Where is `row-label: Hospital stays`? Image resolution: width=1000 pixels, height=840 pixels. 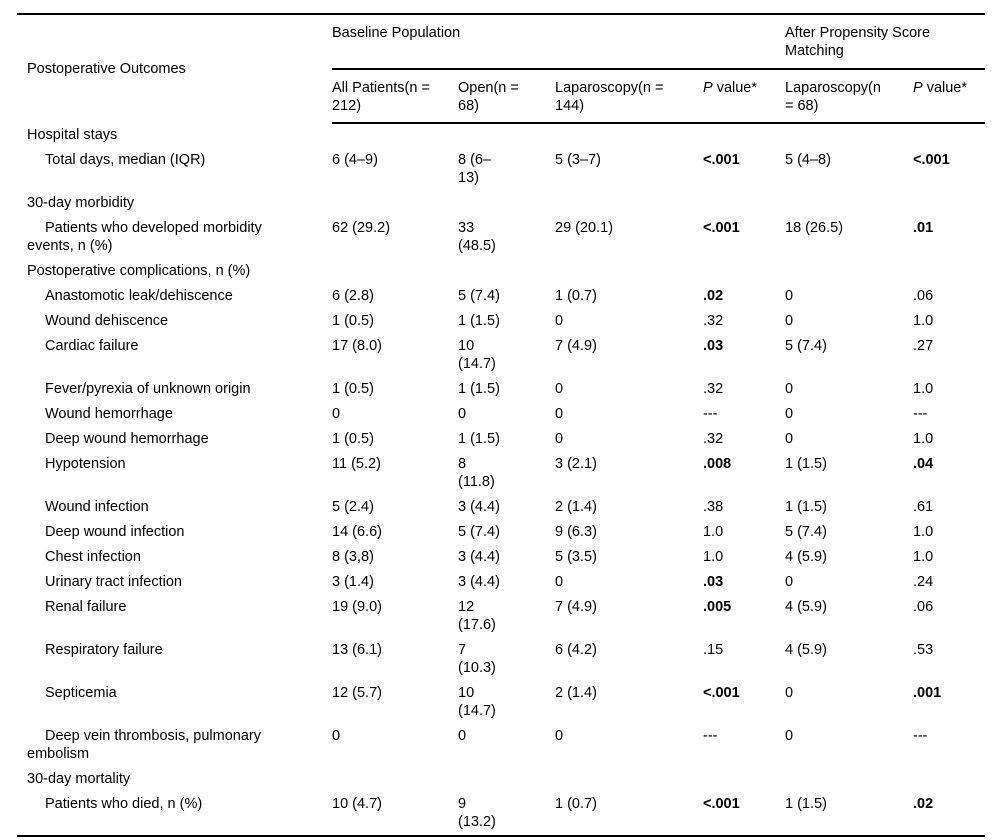 row-label: Hospital stays is located at coordinates (72, 135).